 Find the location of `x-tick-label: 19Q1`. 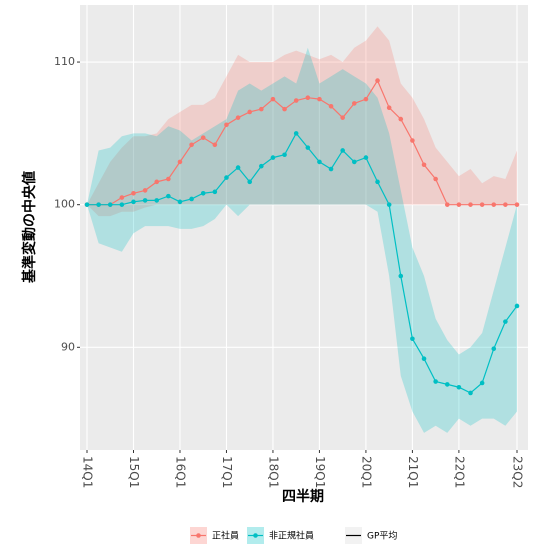

x-tick-label: 19Q1 is located at coordinates (320, 472).